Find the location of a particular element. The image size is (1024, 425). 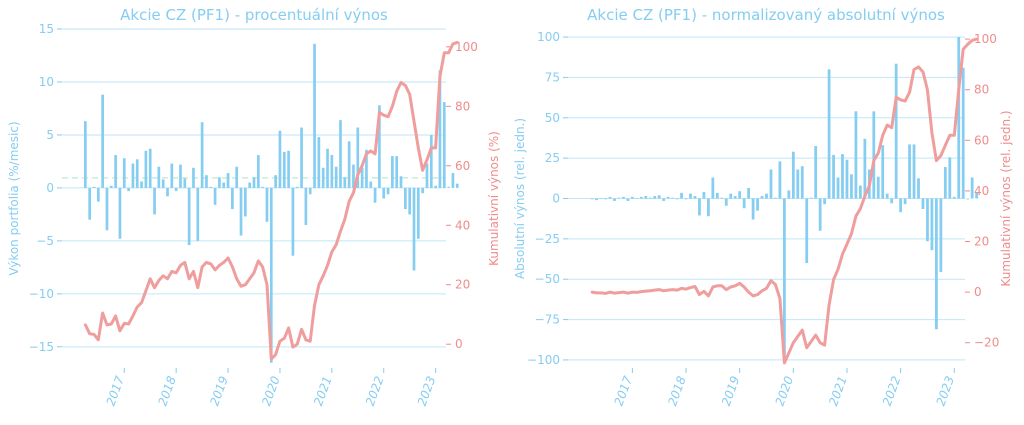

y2-tick-label: 0 is located at coordinates (978, 292).